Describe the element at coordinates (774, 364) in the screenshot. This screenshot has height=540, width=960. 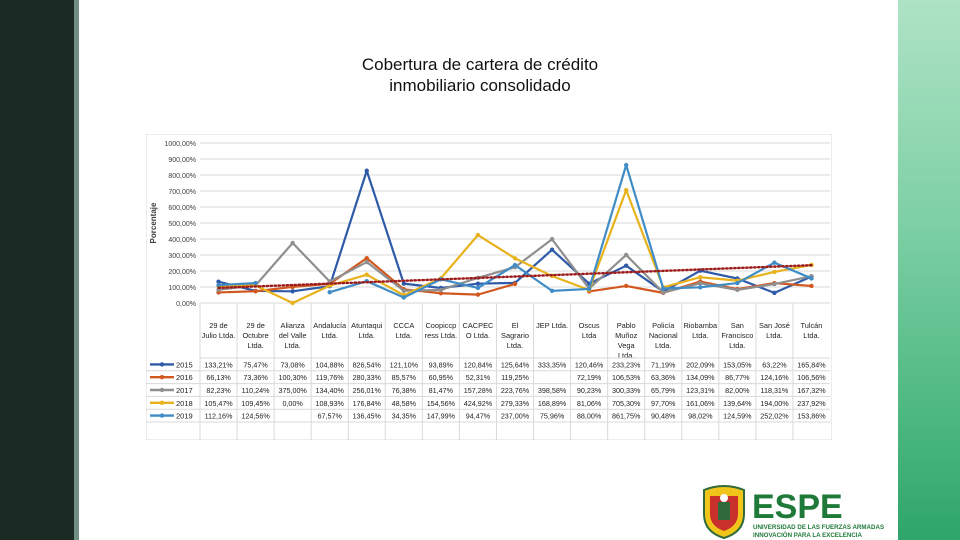
I see `data-label-2015: 63,22%` at that location.